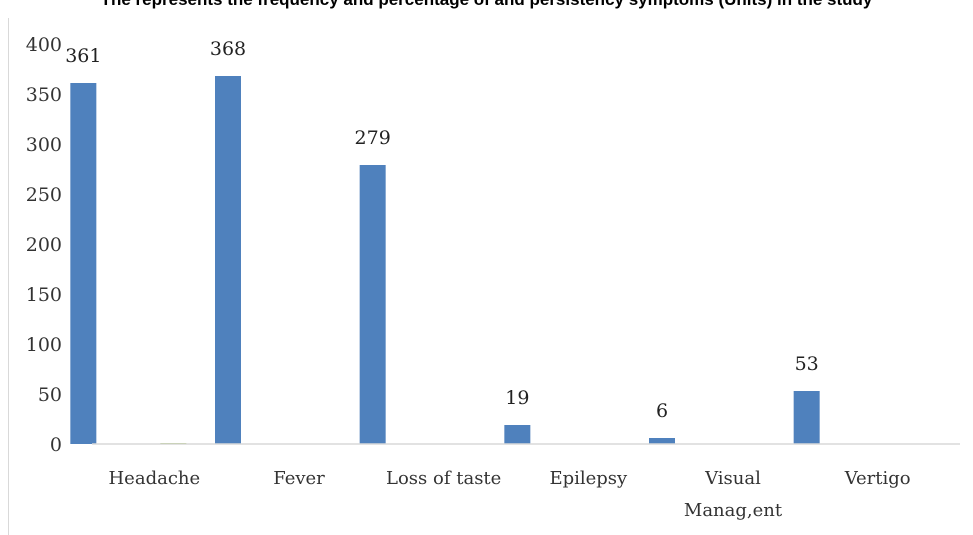 Image resolution: width=973 pixels, height=535 pixels. Describe the element at coordinates (83, 56) in the screenshot. I see `data-label: 361` at that location.